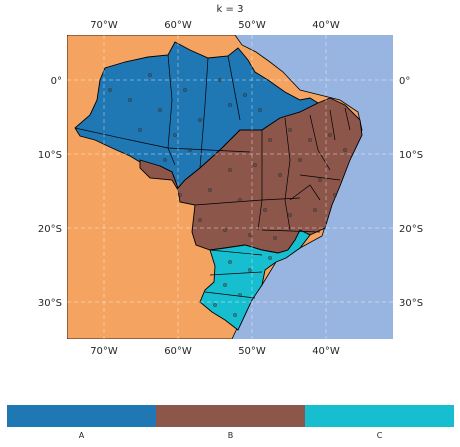  Describe the element at coordinates (81, 416) in the screenshot. I see `legend-swatch-a` at that location.